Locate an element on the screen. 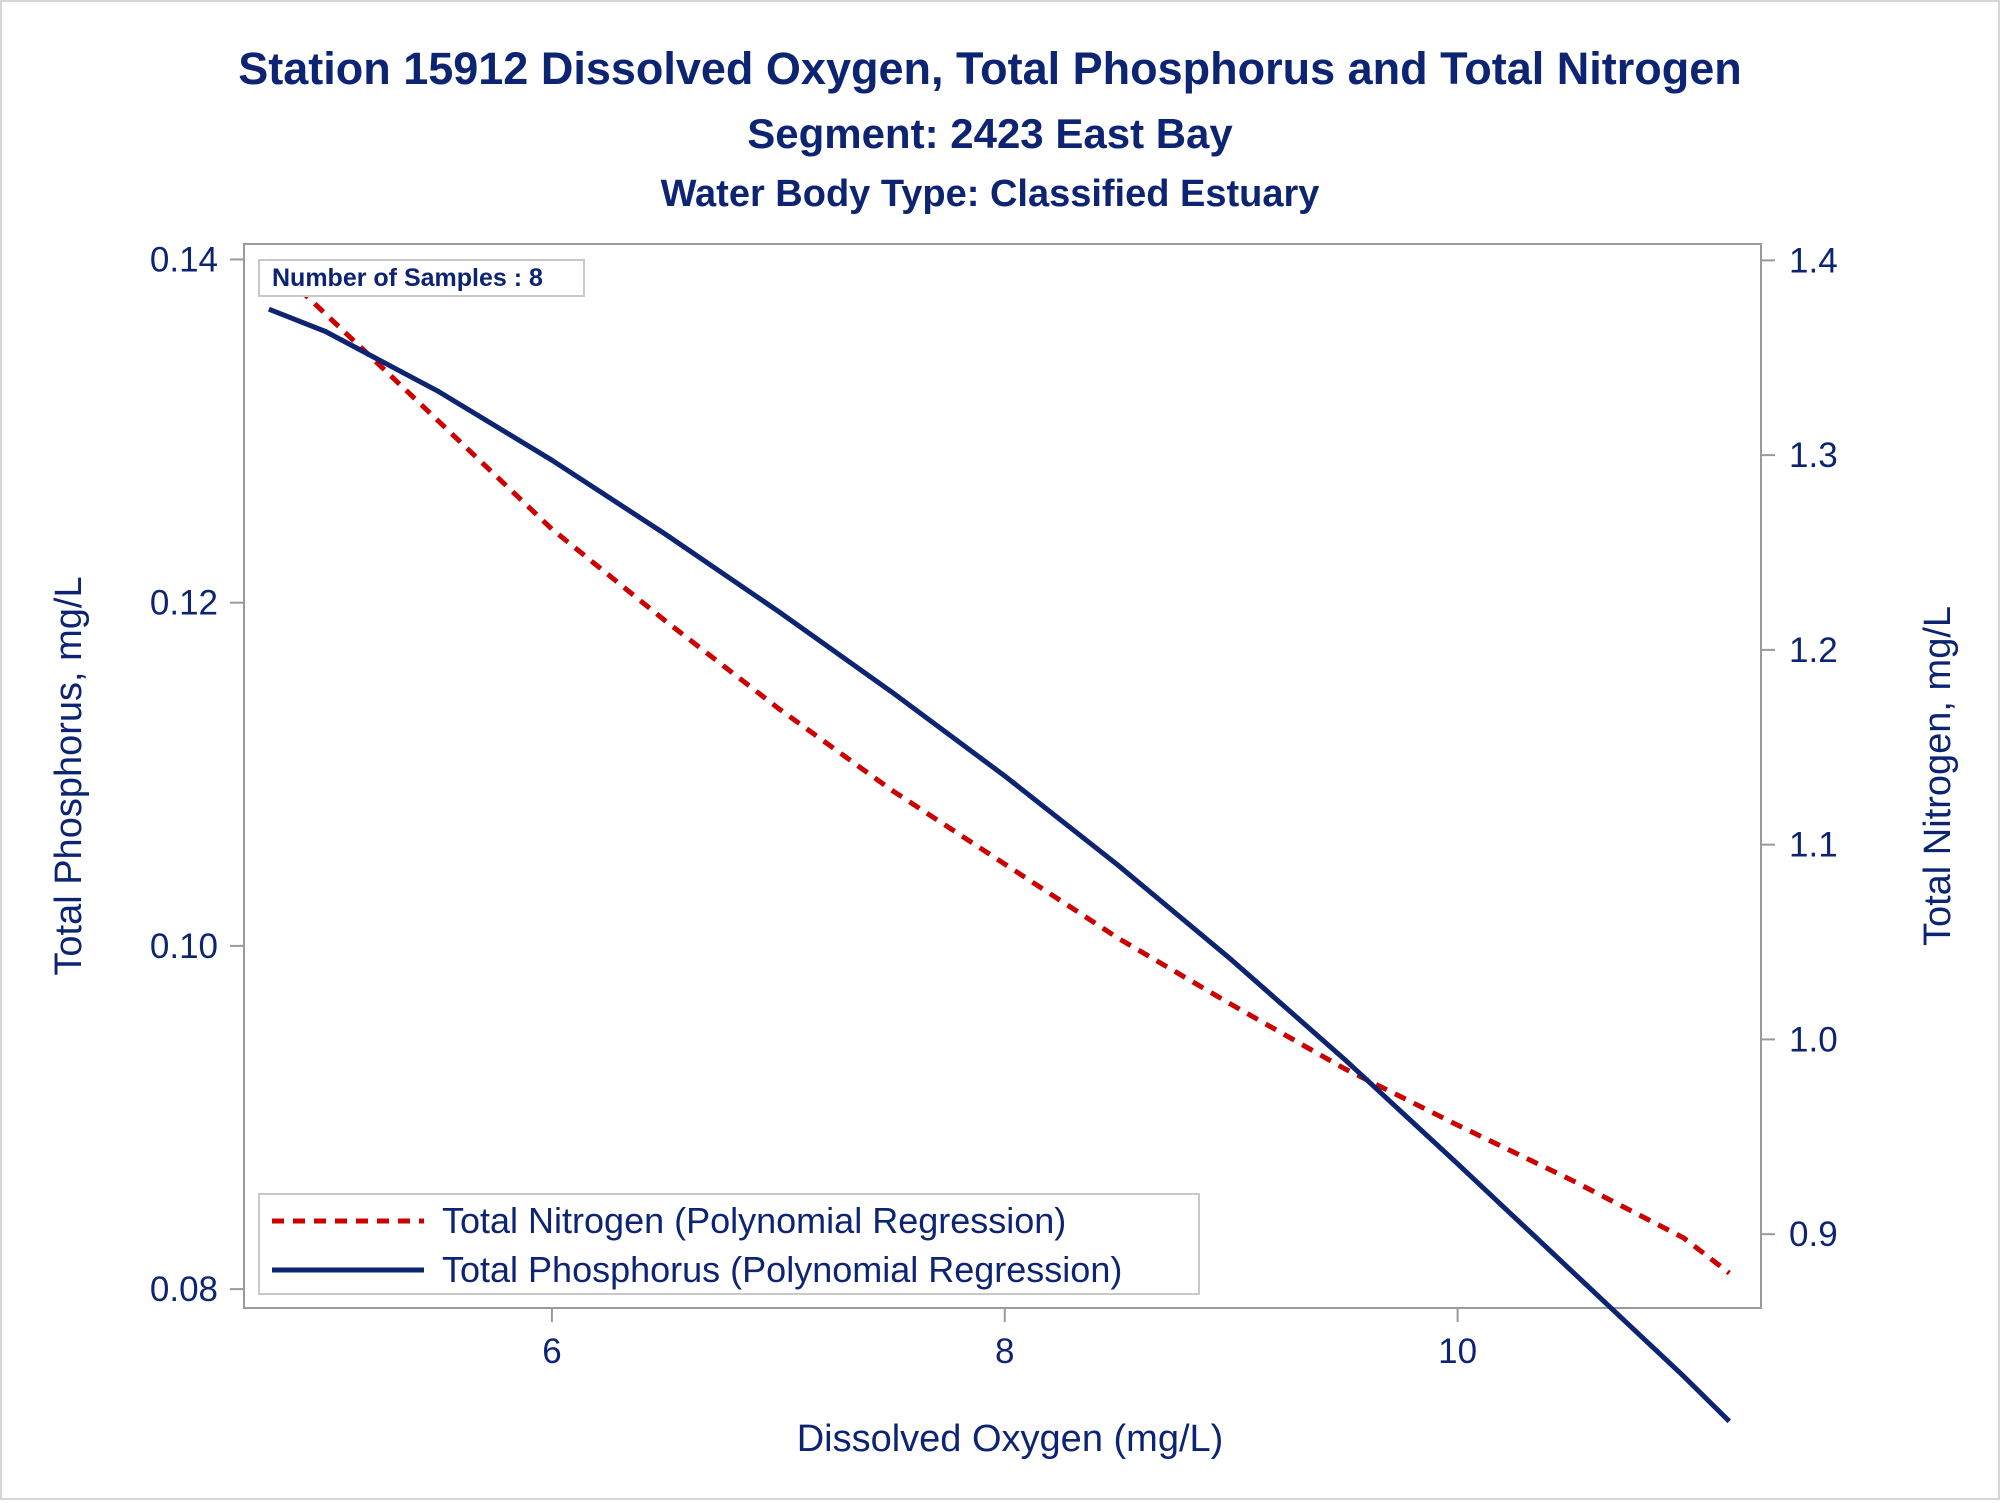 This screenshot has width=2000, height=1503. y-axis-label: Total Phosphorus, mg/L is located at coordinates (69, 775).